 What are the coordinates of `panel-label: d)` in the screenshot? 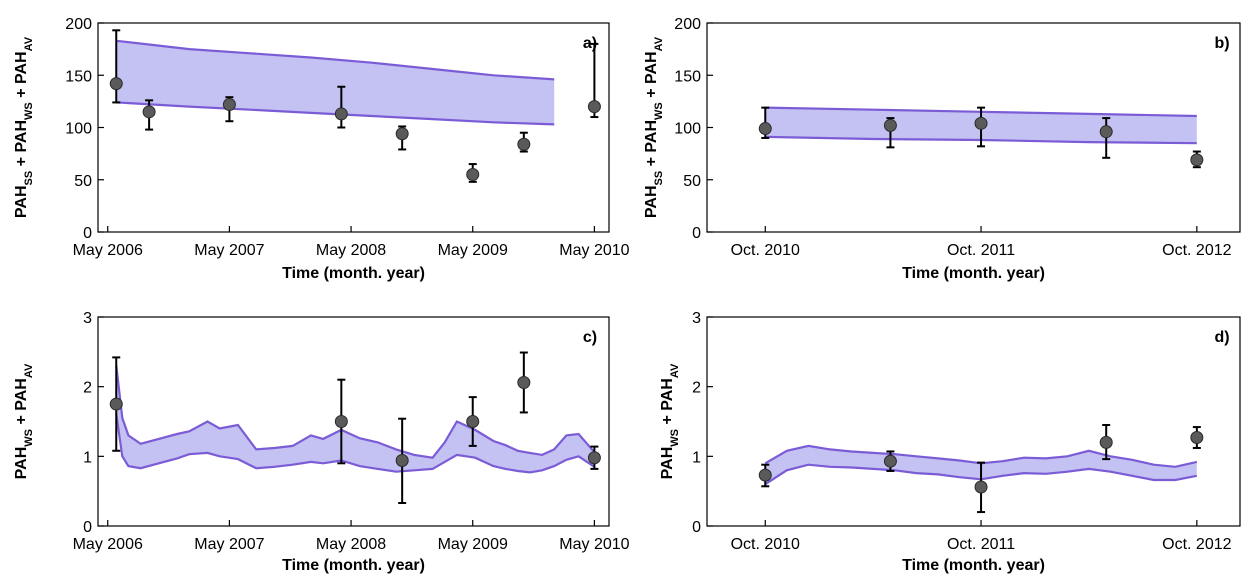 It's located at (1221, 337).